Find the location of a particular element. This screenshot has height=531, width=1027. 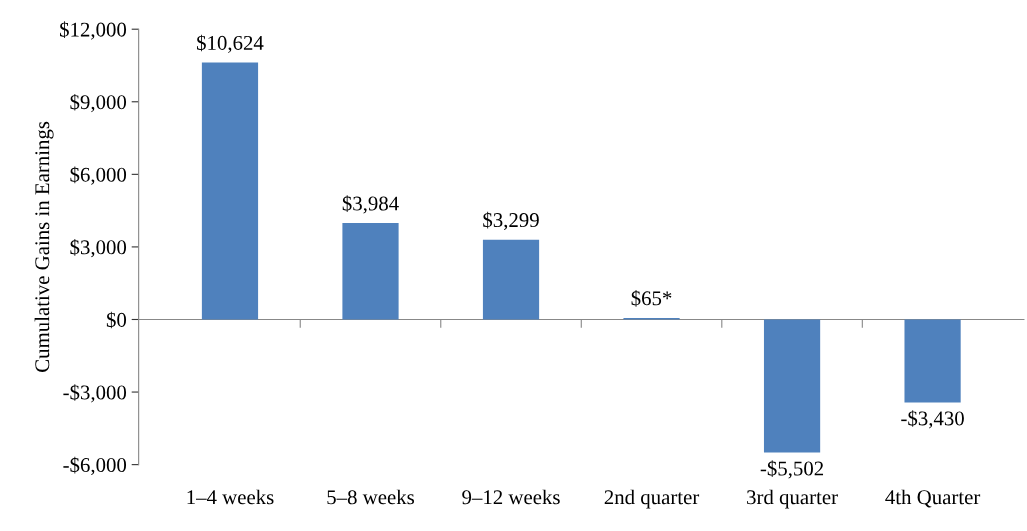

x-tick-label: 4th Quarter is located at coordinates (933, 498).